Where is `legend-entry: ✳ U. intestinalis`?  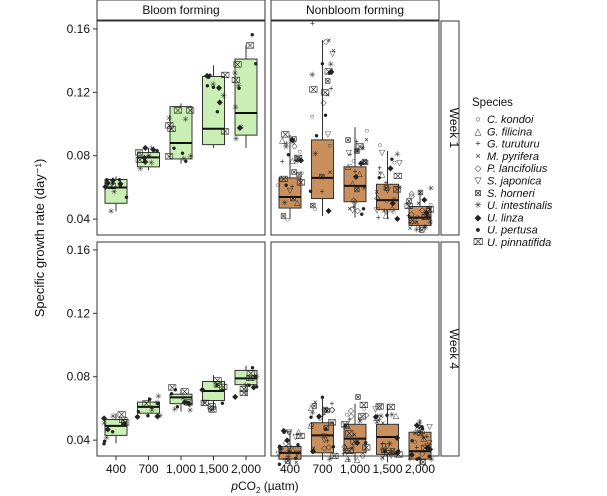 legend-entry: ✳ U. intestinalis is located at coordinates (513, 206).